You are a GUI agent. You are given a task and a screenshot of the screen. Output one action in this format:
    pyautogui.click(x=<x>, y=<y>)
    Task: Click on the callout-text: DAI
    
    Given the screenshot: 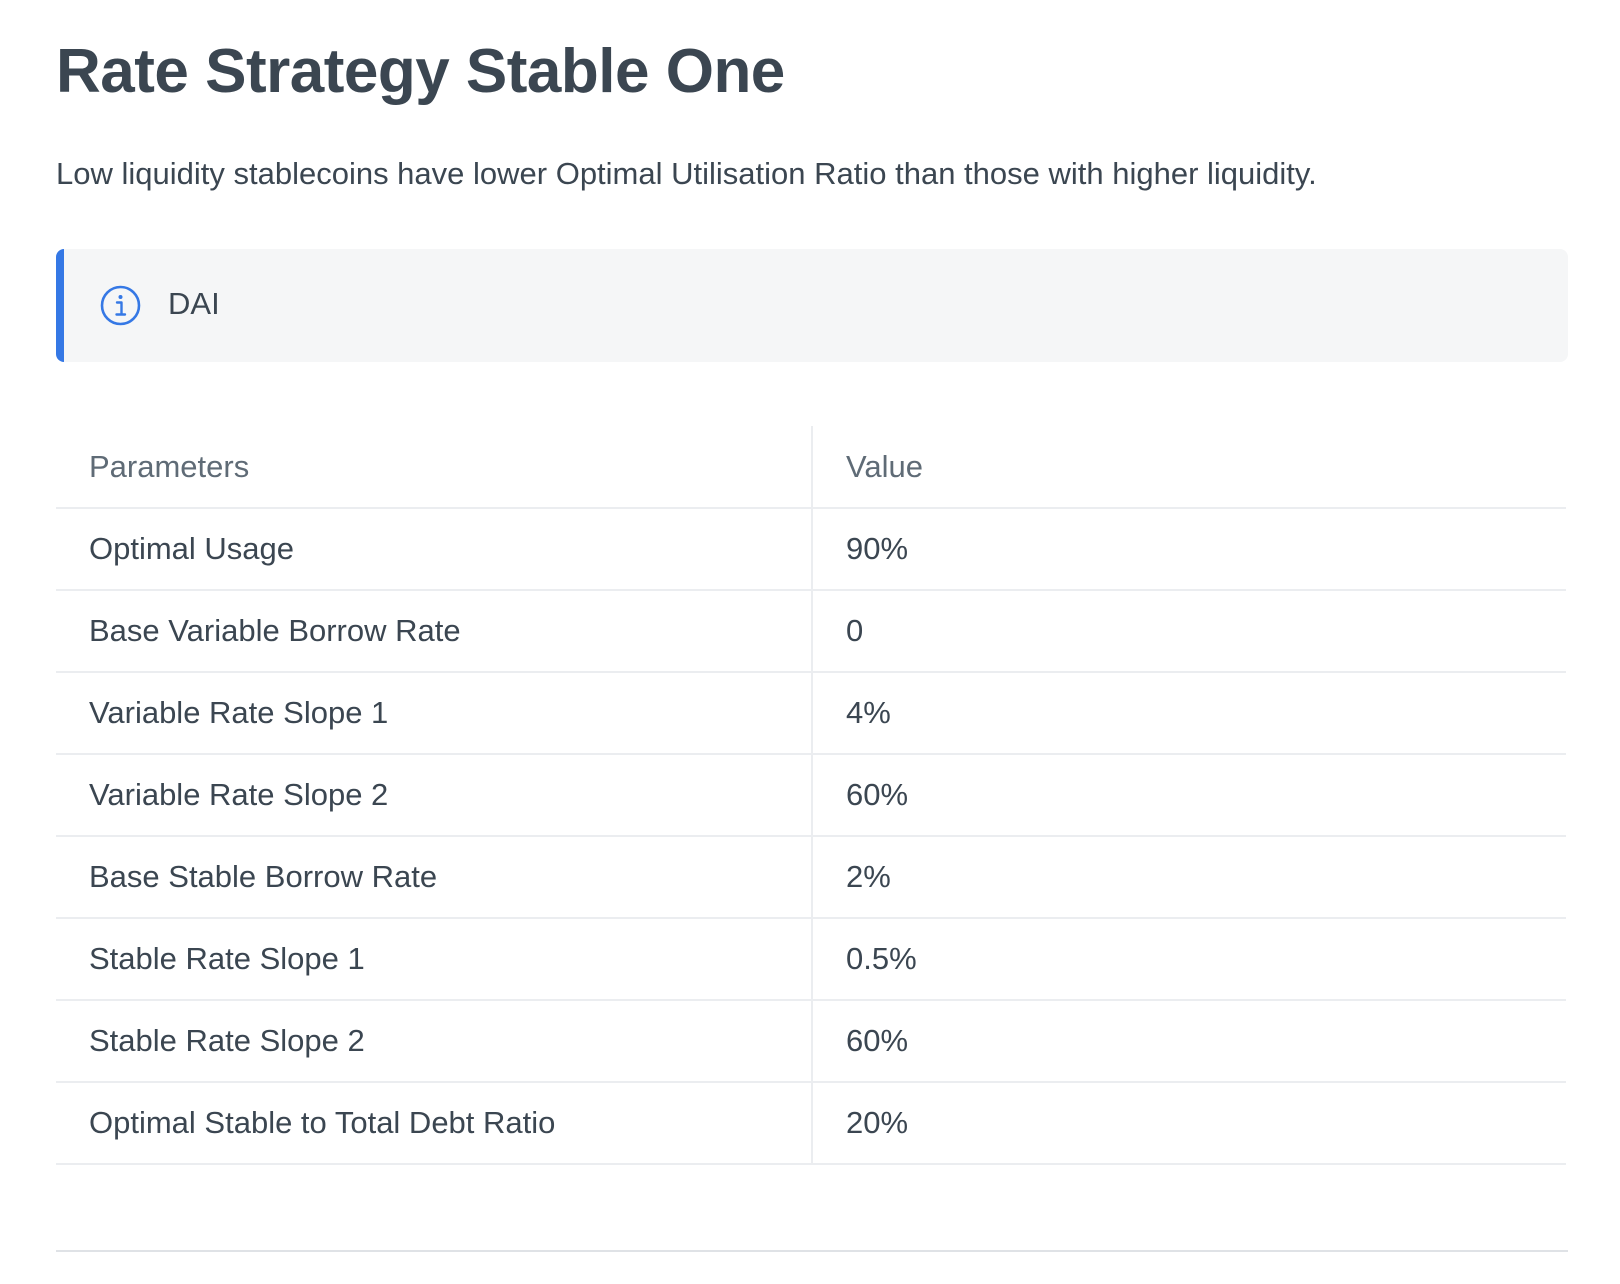 What is the action you would take?
    pyautogui.click(x=194, y=303)
    